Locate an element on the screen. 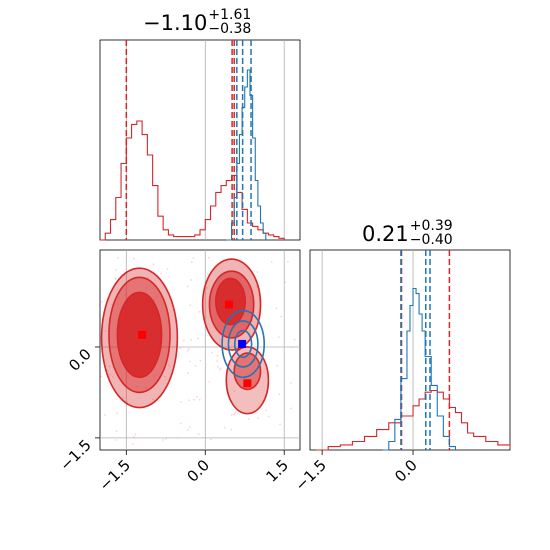 The width and height of the screenshot is (550, 550). contour-tail-inner is located at coordinates (247, 371).